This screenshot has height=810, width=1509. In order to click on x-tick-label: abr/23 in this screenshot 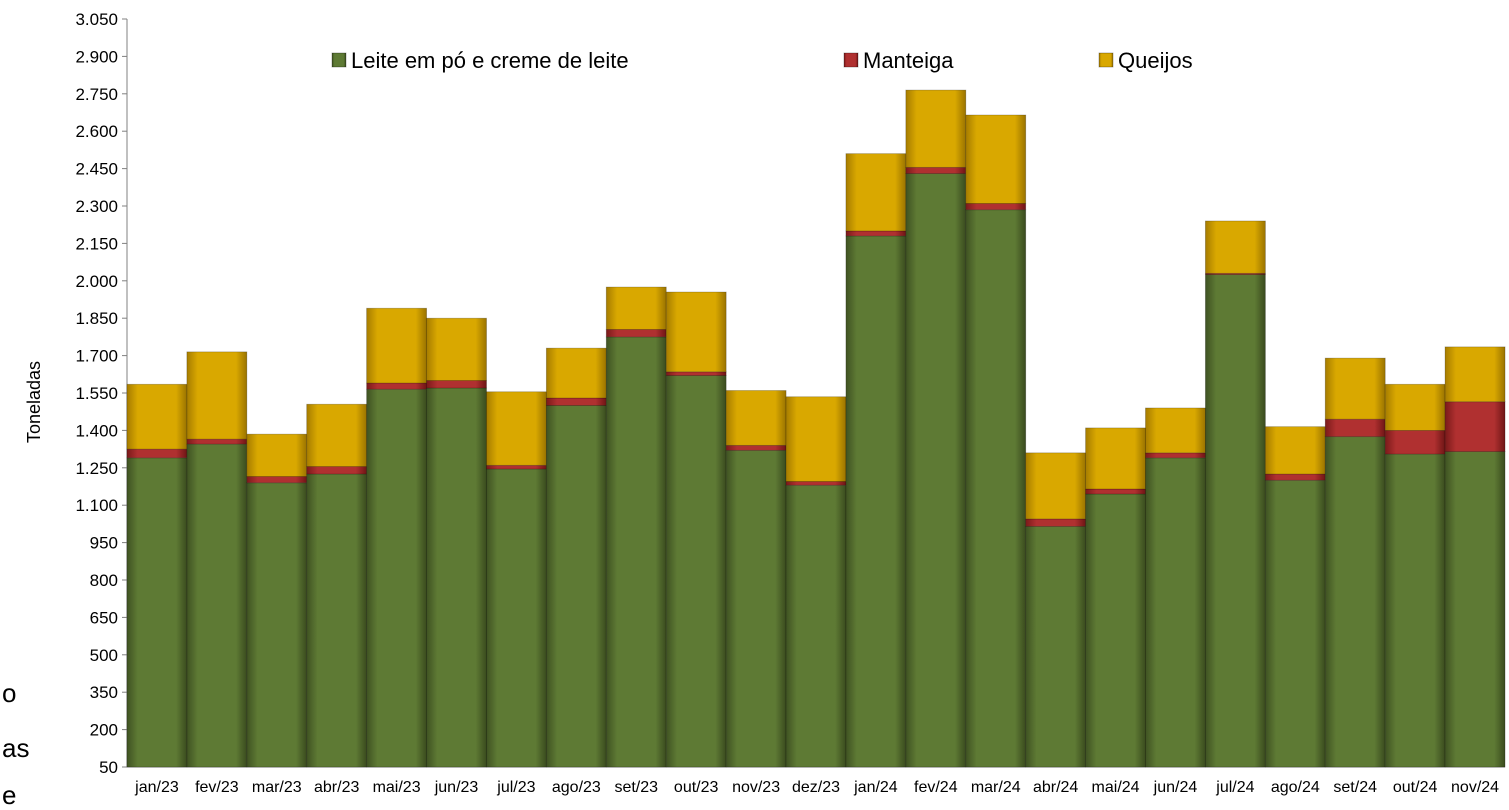, I will do `click(336, 787)`.